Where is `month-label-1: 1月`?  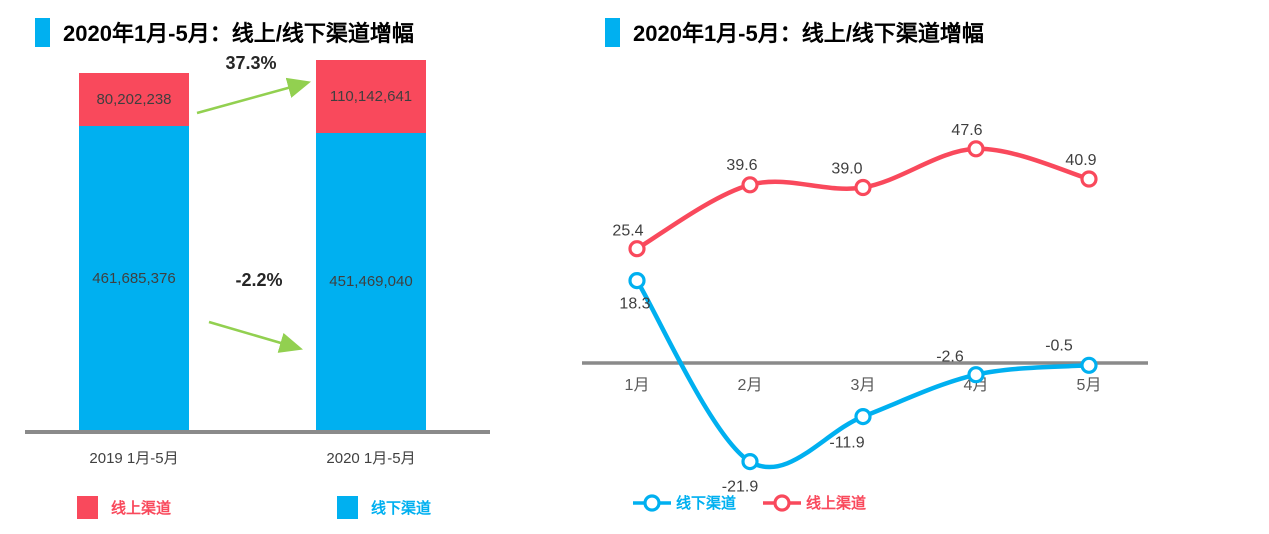 month-label-1: 1月 is located at coordinates (637, 385).